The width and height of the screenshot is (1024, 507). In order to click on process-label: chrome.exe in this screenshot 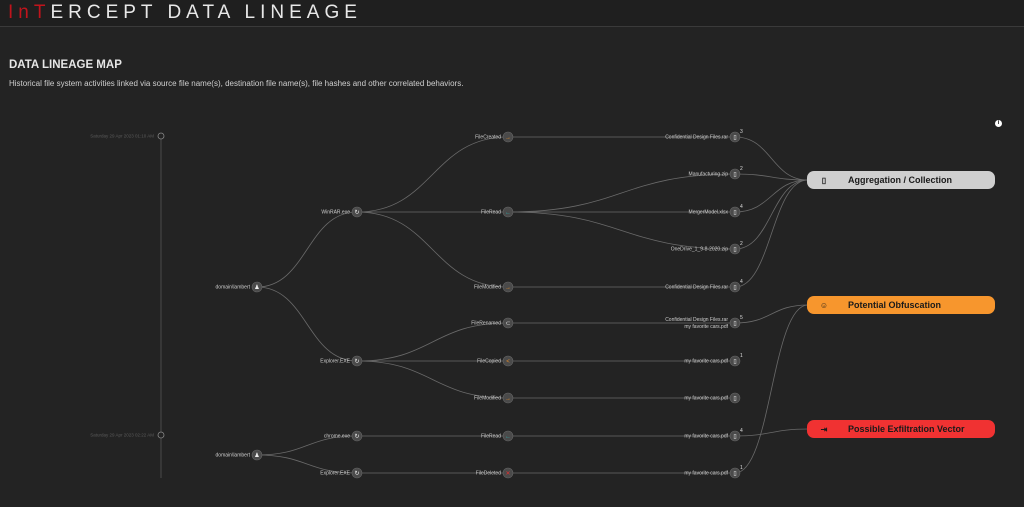, I will do `click(337, 437)`.